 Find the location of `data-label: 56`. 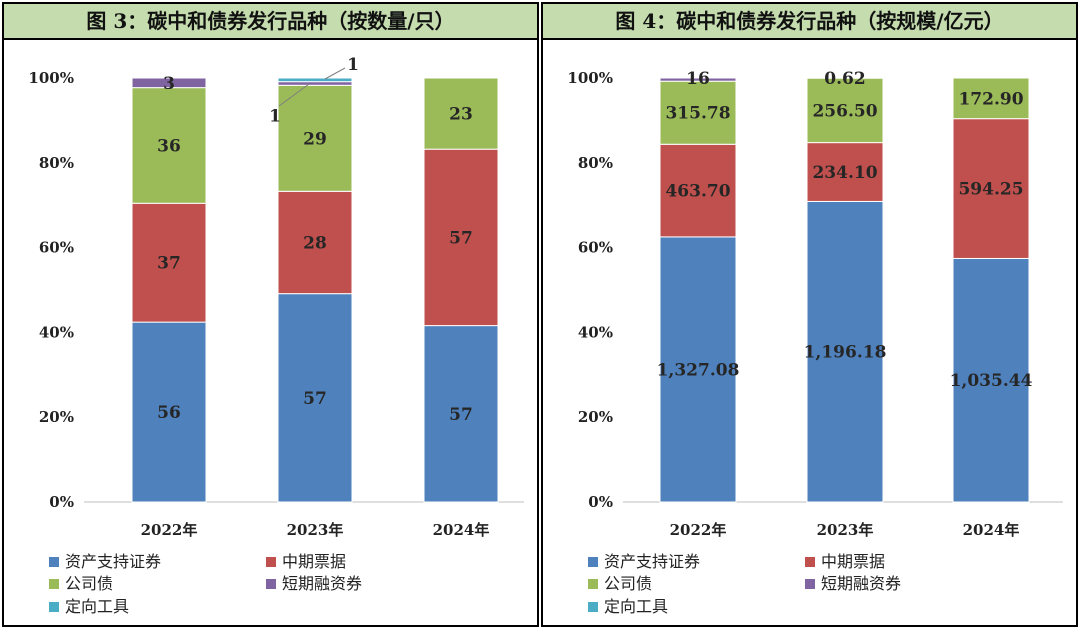

data-label: 56 is located at coordinates (169, 413).